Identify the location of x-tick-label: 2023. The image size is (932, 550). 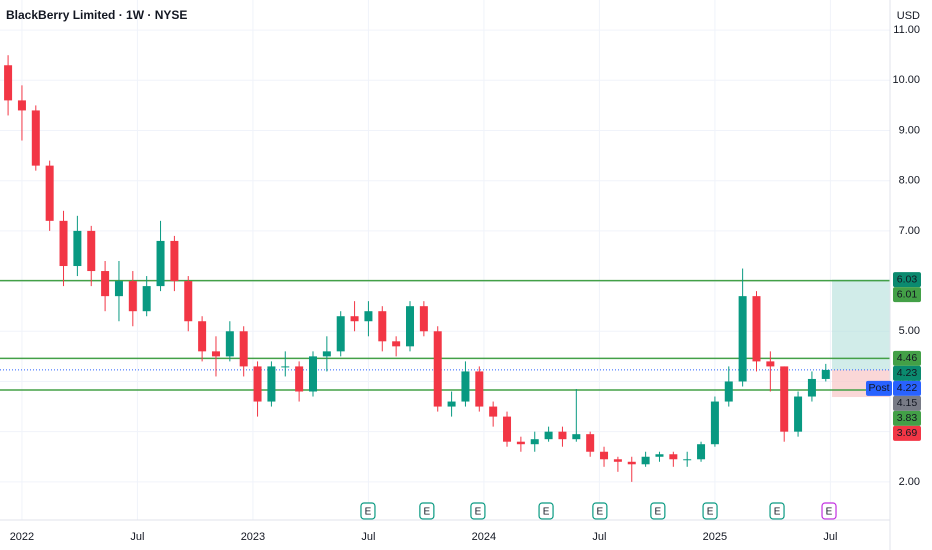
(253, 537).